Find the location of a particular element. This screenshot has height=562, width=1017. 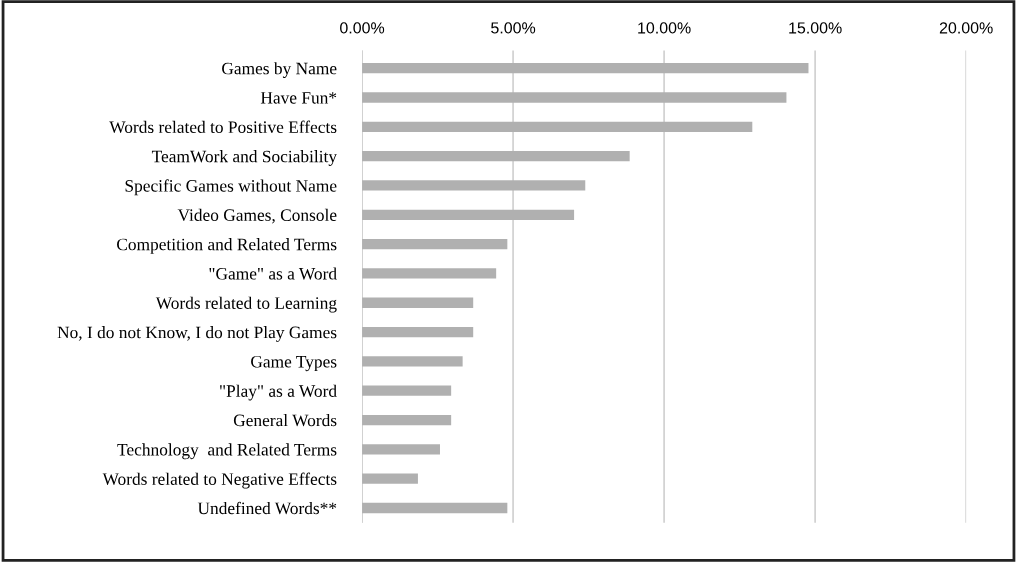

y-tick-label: Technology and Related Terms is located at coordinates (227, 451).